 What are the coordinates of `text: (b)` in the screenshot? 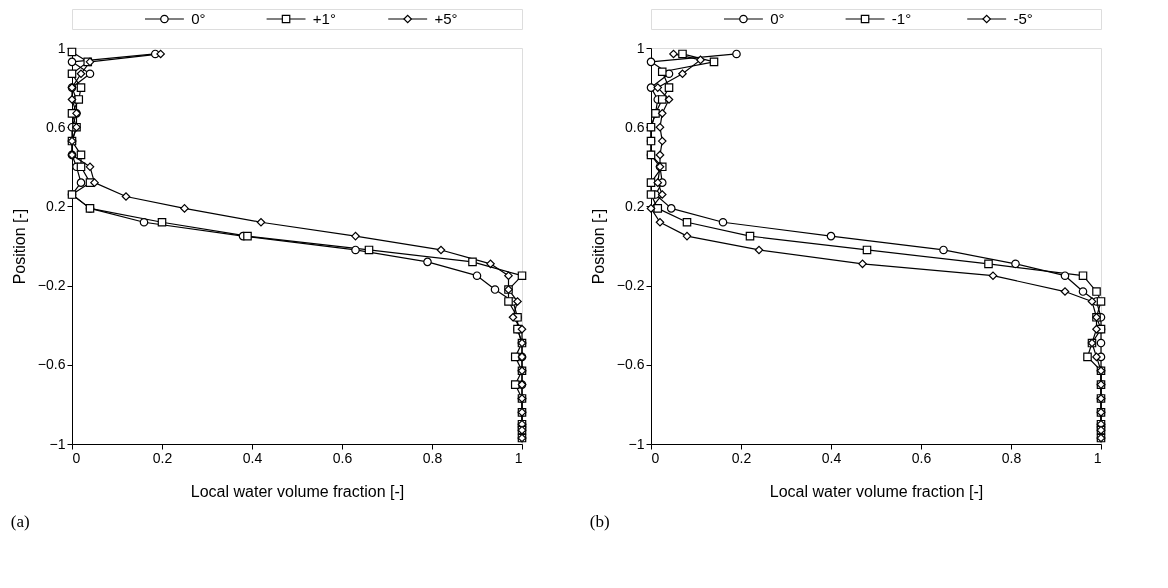 It's located at (599, 521).